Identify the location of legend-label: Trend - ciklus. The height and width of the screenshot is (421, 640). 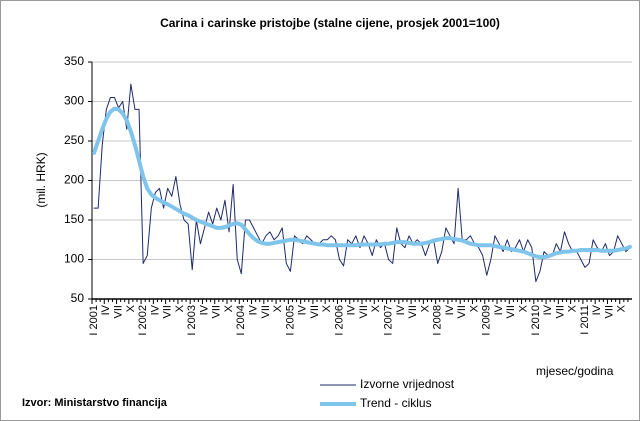
(396, 403).